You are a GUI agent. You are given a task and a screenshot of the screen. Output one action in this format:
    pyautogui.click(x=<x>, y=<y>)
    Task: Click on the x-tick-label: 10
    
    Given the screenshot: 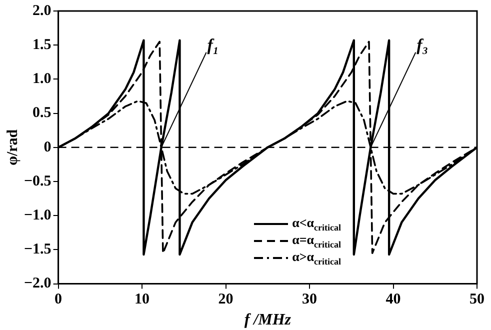 What is the action you would take?
    pyautogui.click(x=142, y=300)
    